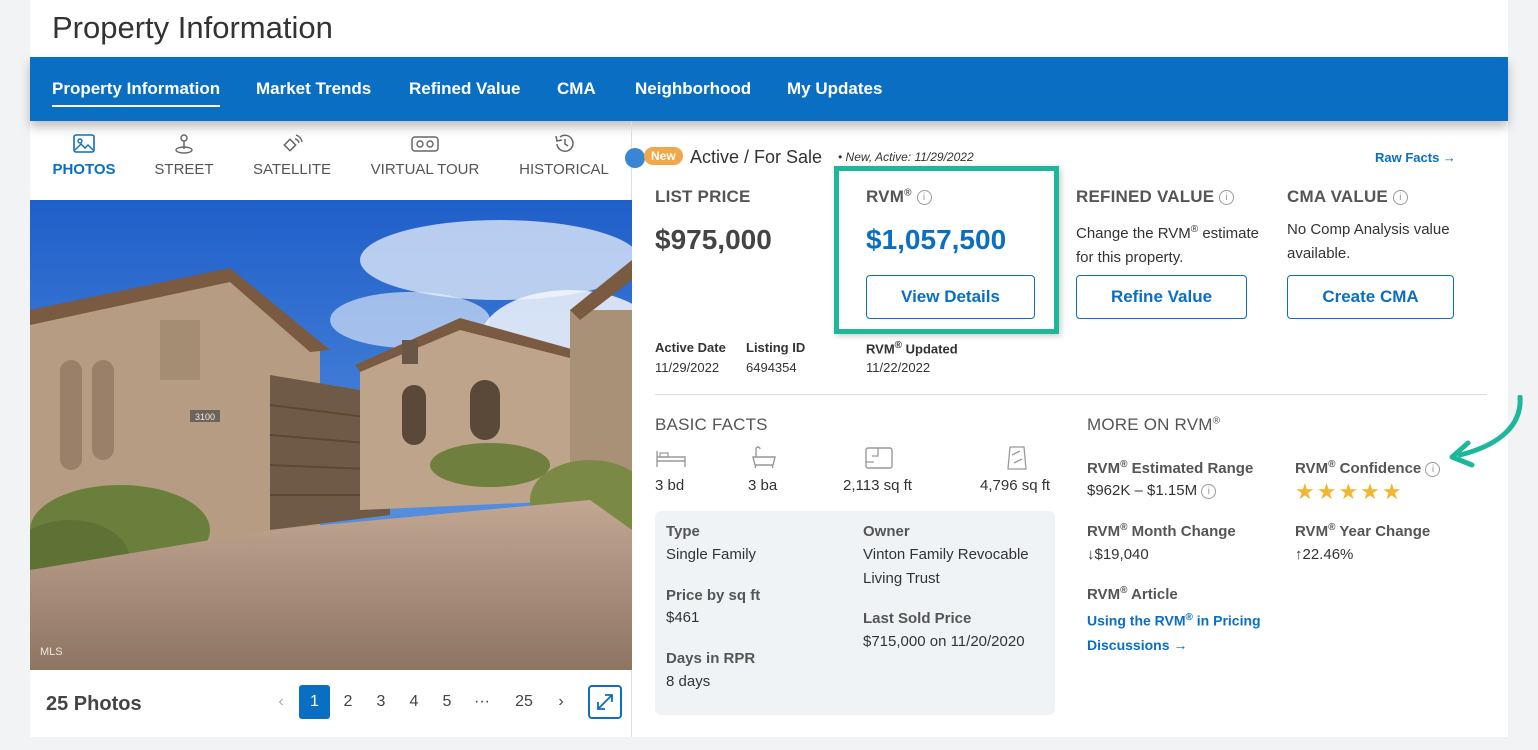 This screenshot has width=1538, height=750. I want to click on rvm-year-label-b: Year Change, so click(1383, 531).